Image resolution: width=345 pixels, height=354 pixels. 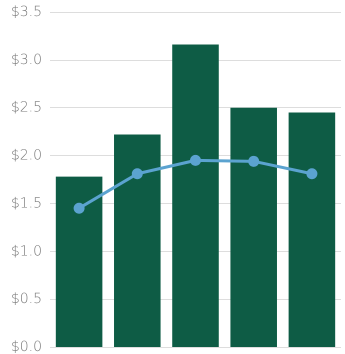 What do you see at coordinates (26, 251) in the screenshot?
I see `y-tick-label: $1.0` at bounding box center [26, 251].